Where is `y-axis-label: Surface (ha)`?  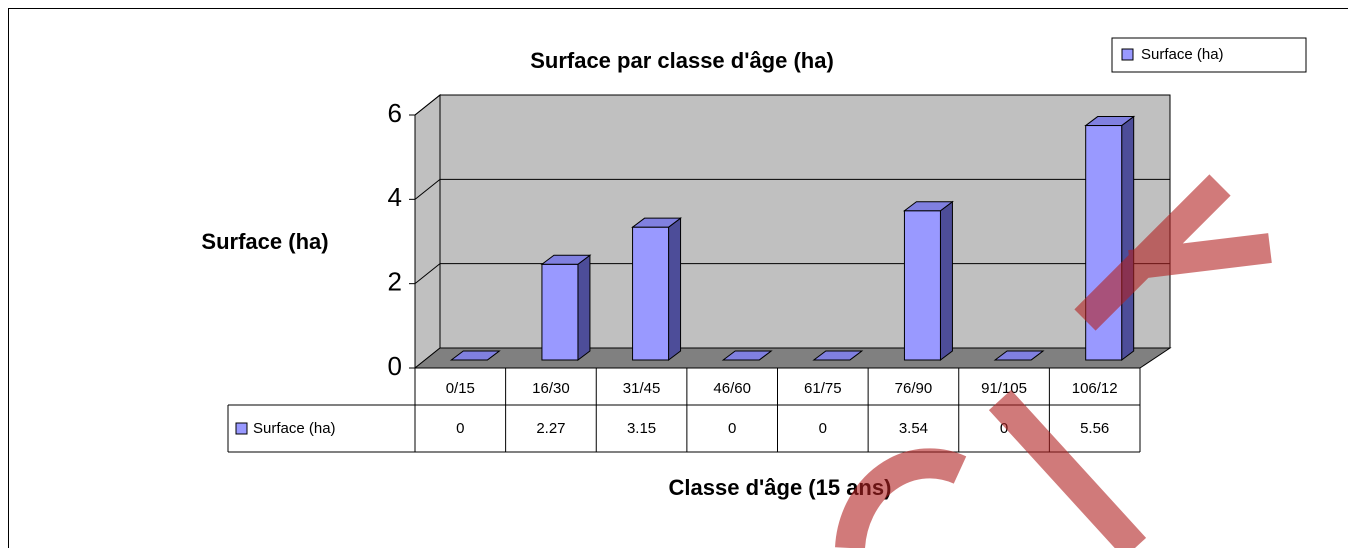 y-axis-label: Surface (ha) is located at coordinates (264, 241).